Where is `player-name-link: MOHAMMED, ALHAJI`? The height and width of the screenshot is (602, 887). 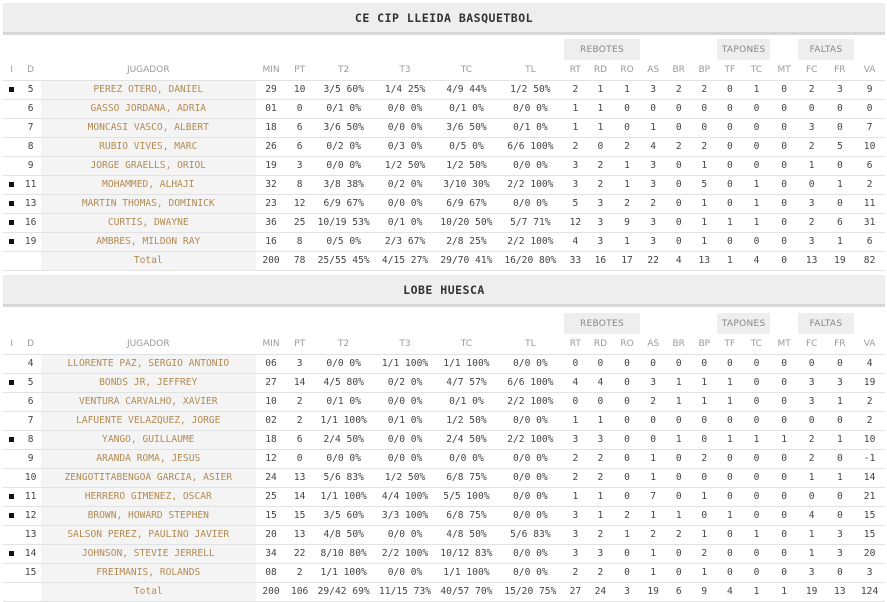 player-name-link: MOHAMMED, ALHAJI is located at coordinates (148, 185).